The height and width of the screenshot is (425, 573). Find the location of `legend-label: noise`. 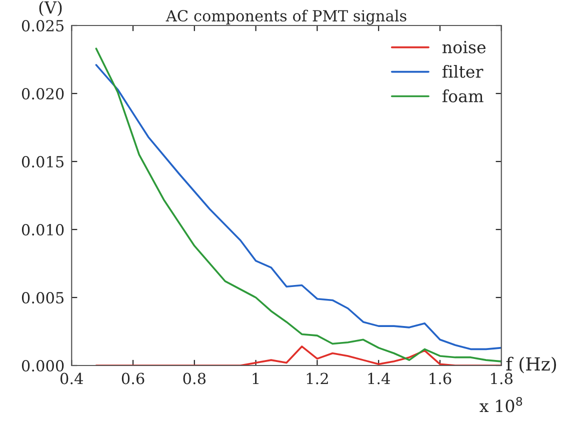

legend-label: noise is located at coordinates (464, 47).